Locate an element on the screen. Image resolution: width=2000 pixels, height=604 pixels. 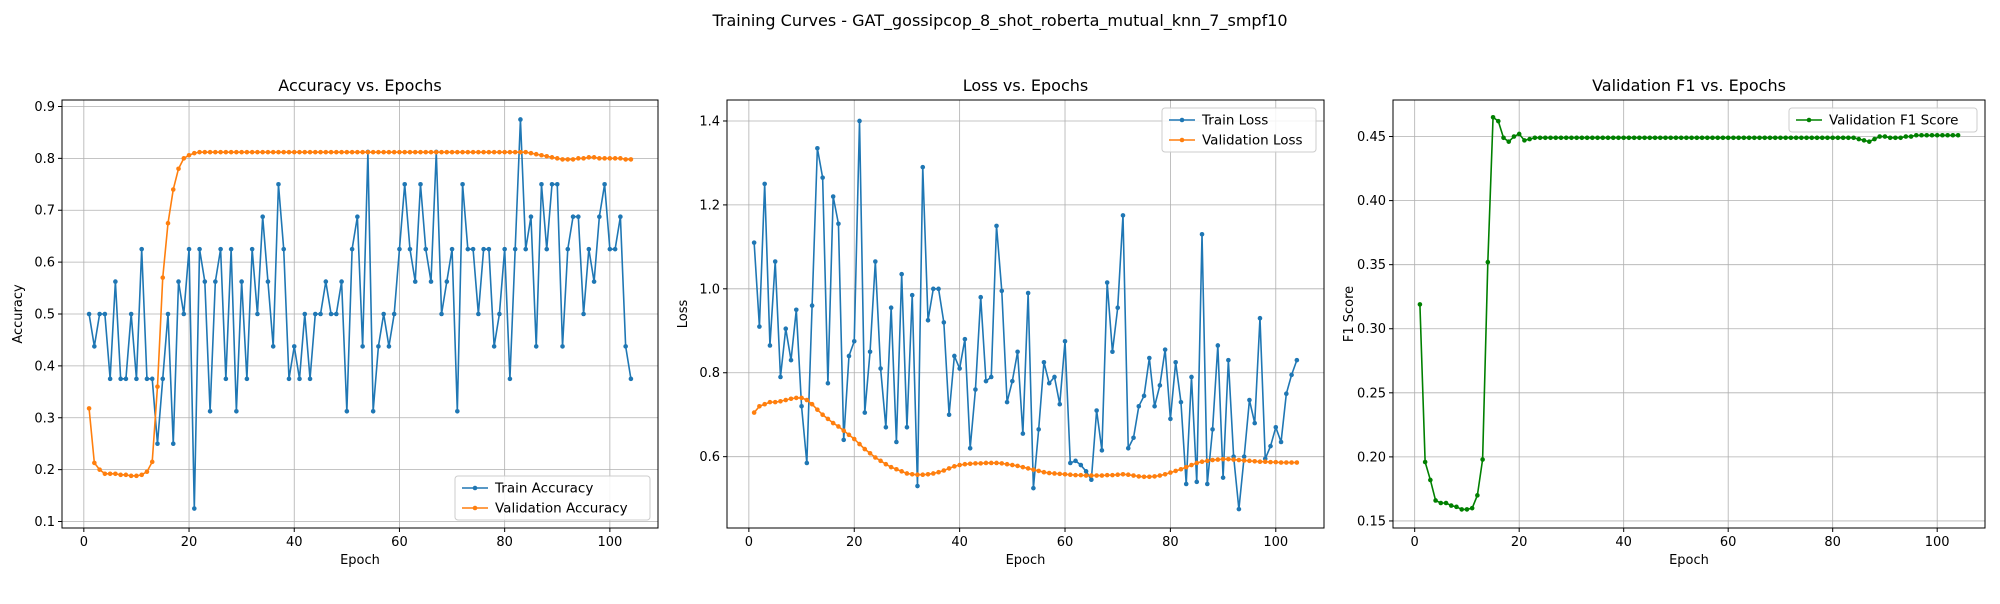
x-axis-label: Epoch is located at coordinates (1689, 560).